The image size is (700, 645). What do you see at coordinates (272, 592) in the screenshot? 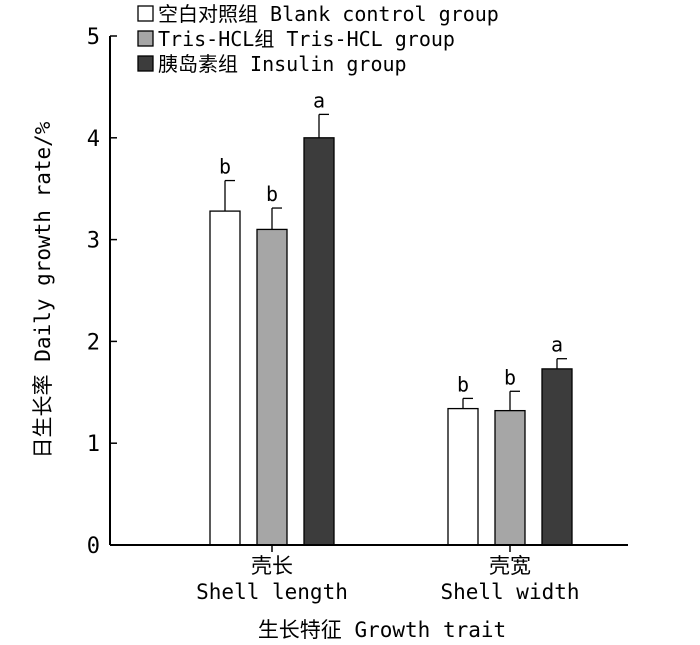
I see `x-tick-label: Shell length` at bounding box center [272, 592].